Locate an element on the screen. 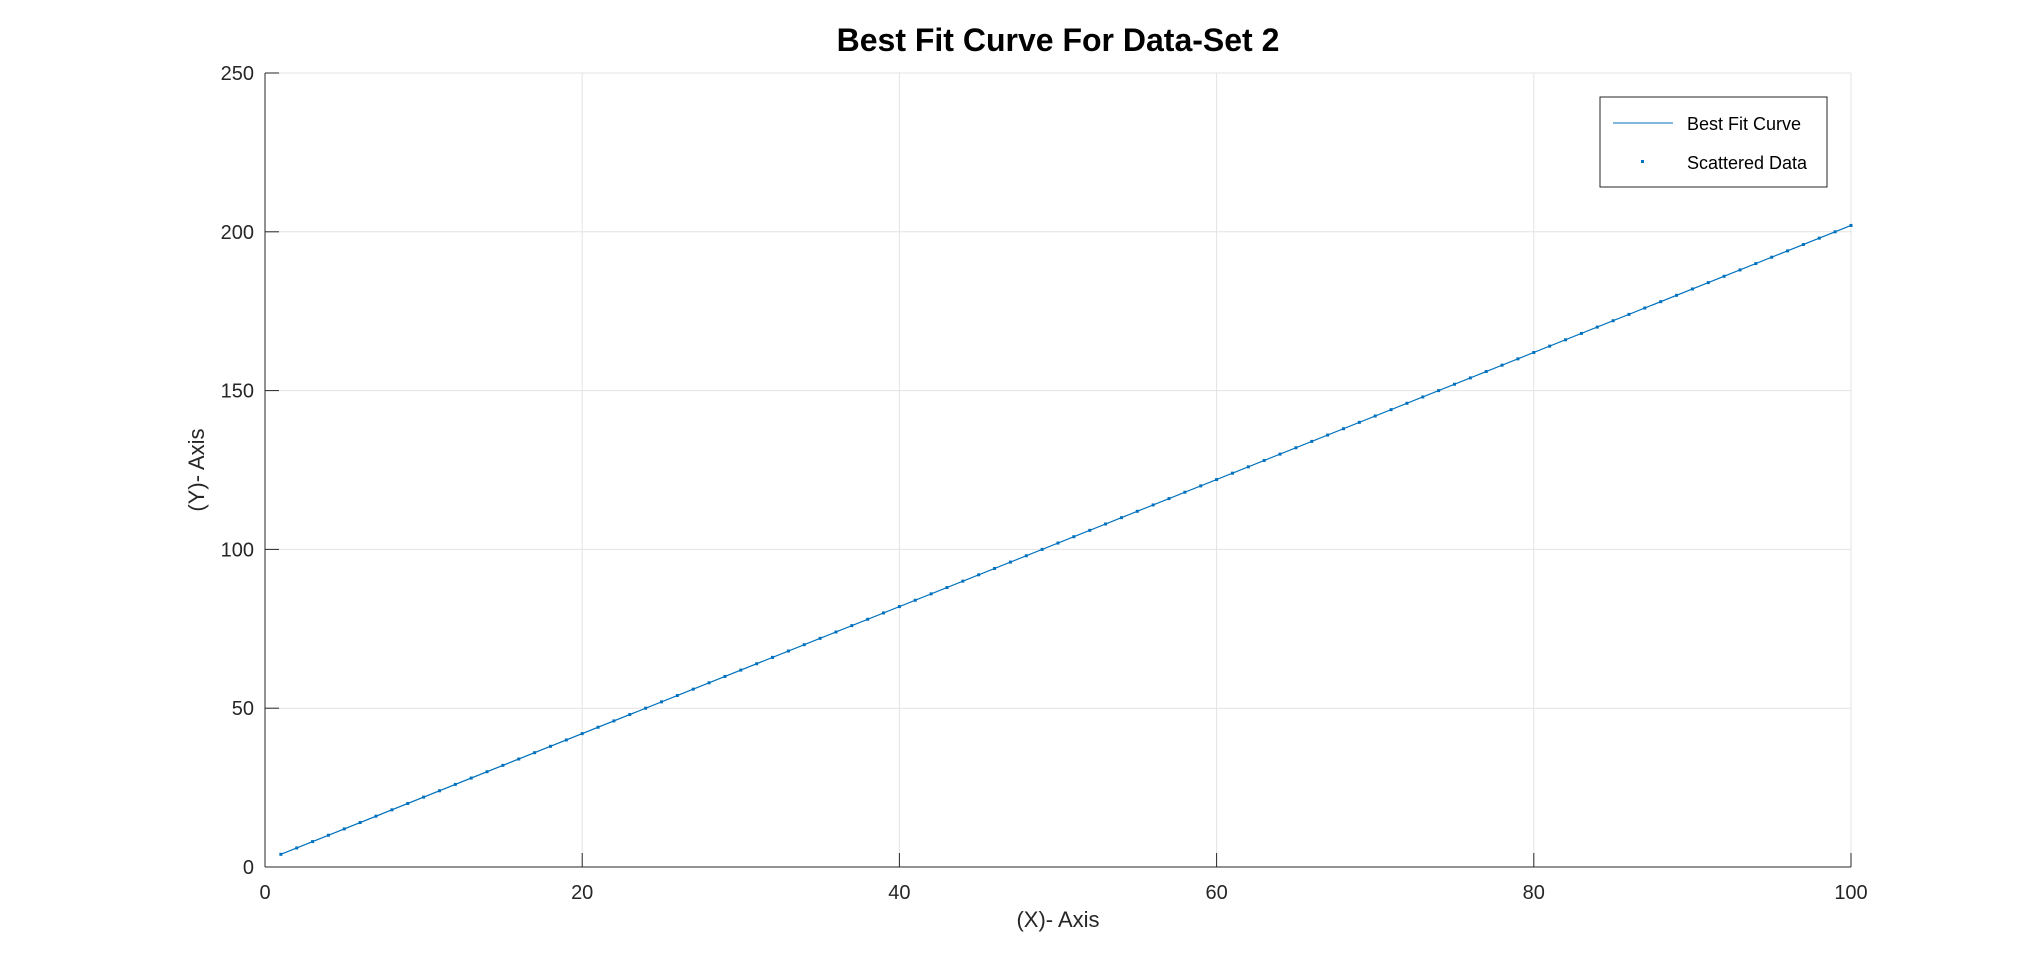  x-axis-label: (X)- Axis is located at coordinates (1057, 919).